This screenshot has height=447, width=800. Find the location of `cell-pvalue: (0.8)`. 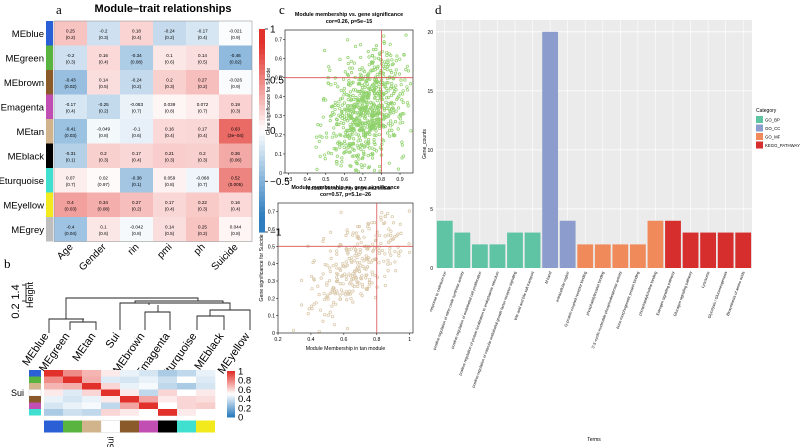

cell-pvalue: (0.8) is located at coordinates (170, 184).